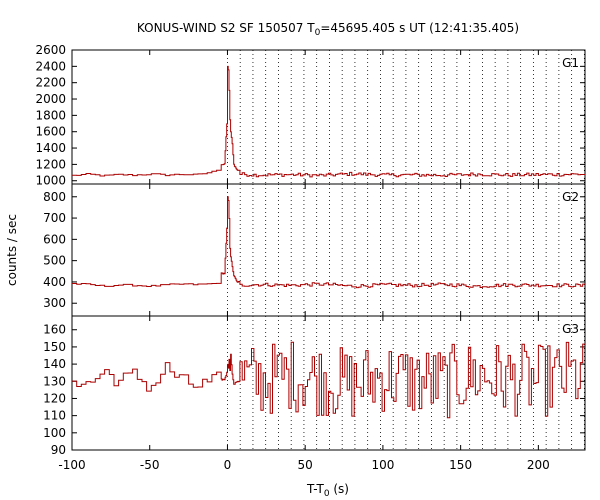 Image resolution: width=600 pixels, height=500 pixels. What do you see at coordinates (54, 347) in the screenshot?
I see `y-tick-label: 150` at bounding box center [54, 347].